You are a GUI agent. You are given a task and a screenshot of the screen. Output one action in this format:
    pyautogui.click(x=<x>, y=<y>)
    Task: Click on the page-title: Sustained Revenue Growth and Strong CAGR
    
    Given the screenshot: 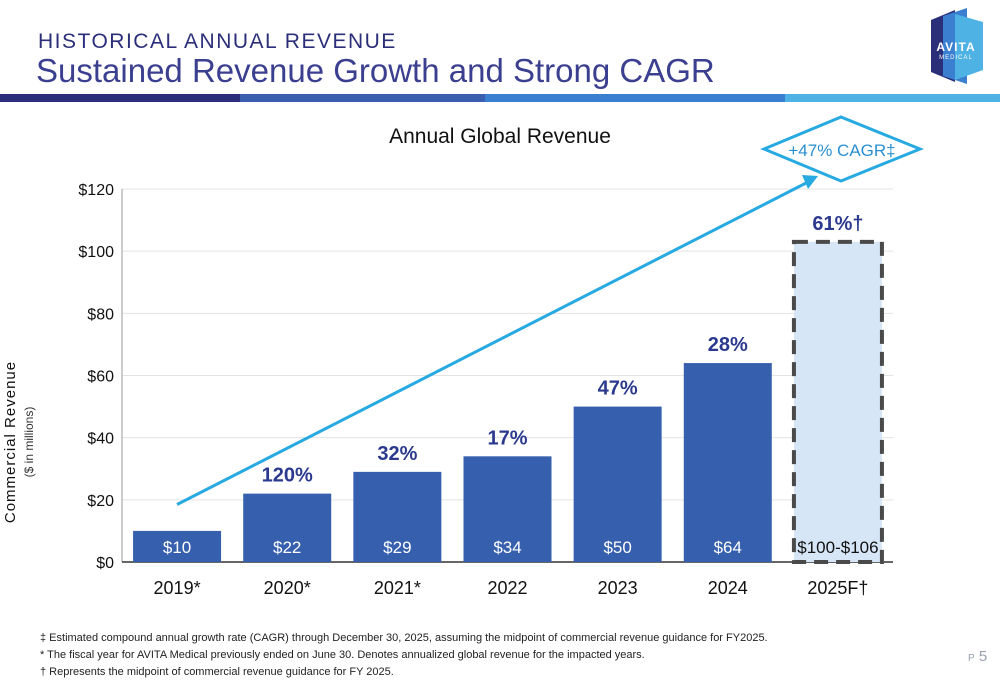 What is the action you would take?
    pyautogui.click(x=375, y=70)
    